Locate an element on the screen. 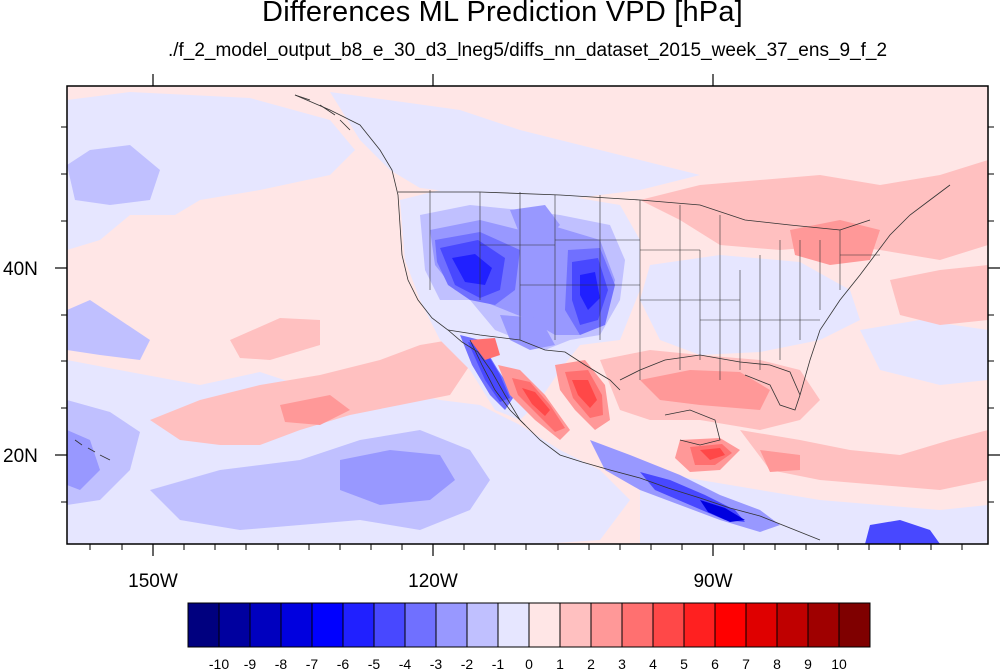  contour-neg2-arizona is located at coordinates (527, 332).